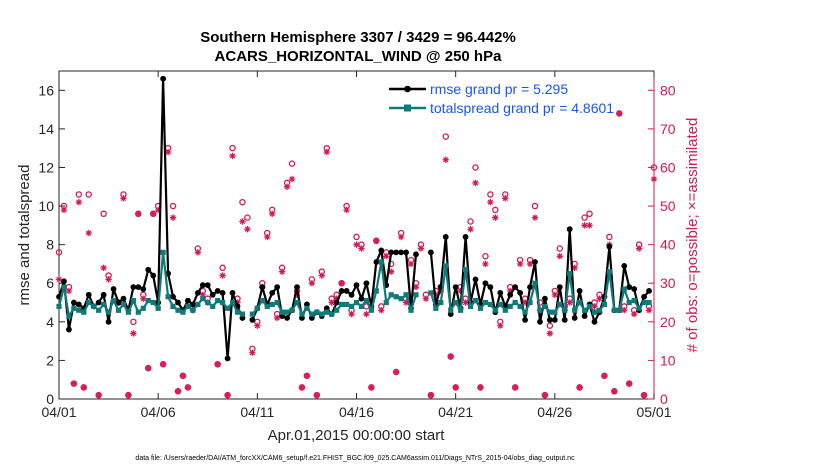  I want to click on y-tick-label: 16, so click(46, 90).